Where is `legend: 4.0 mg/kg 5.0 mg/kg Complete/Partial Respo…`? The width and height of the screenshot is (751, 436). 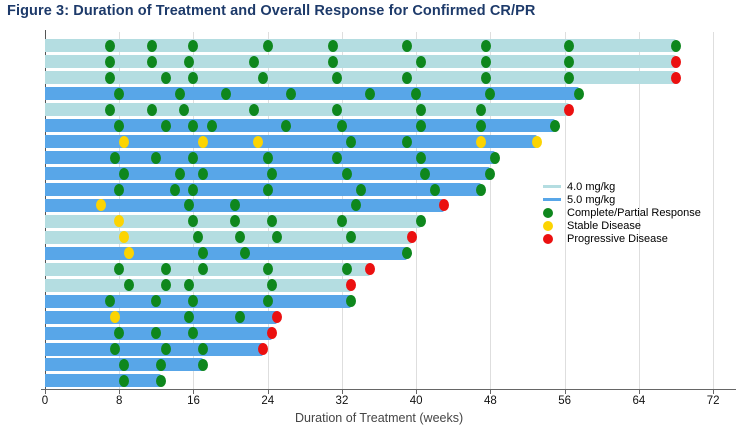 legend: 4.0 mg/kg 5.0 mg/kg Complete/Partial Respo… is located at coordinates (622, 212).